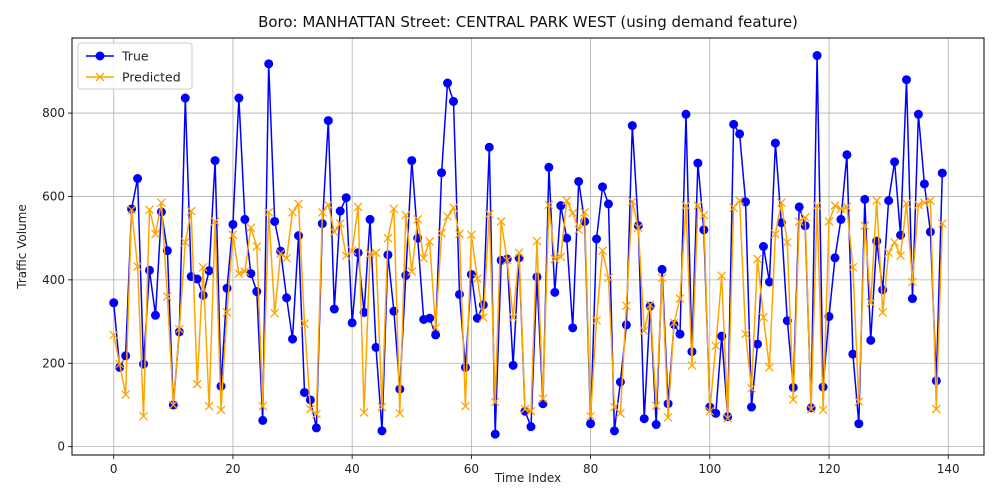 The height and width of the screenshot is (500, 1000). What do you see at coordinates (53, 196) in the screenshot?
I see `y-tick-label: 600` at bounding box center [53, 196].